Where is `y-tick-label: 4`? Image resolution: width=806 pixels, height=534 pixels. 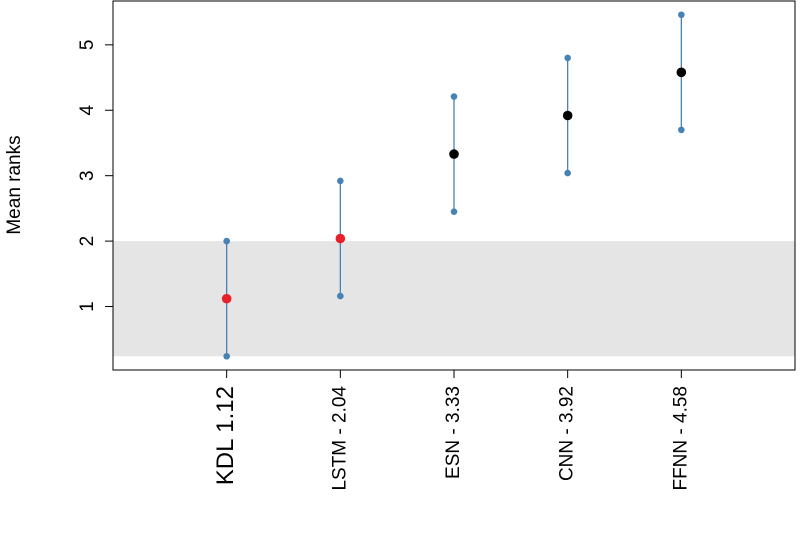 y-tick-label: 4 is located at coordinates (87, 110).